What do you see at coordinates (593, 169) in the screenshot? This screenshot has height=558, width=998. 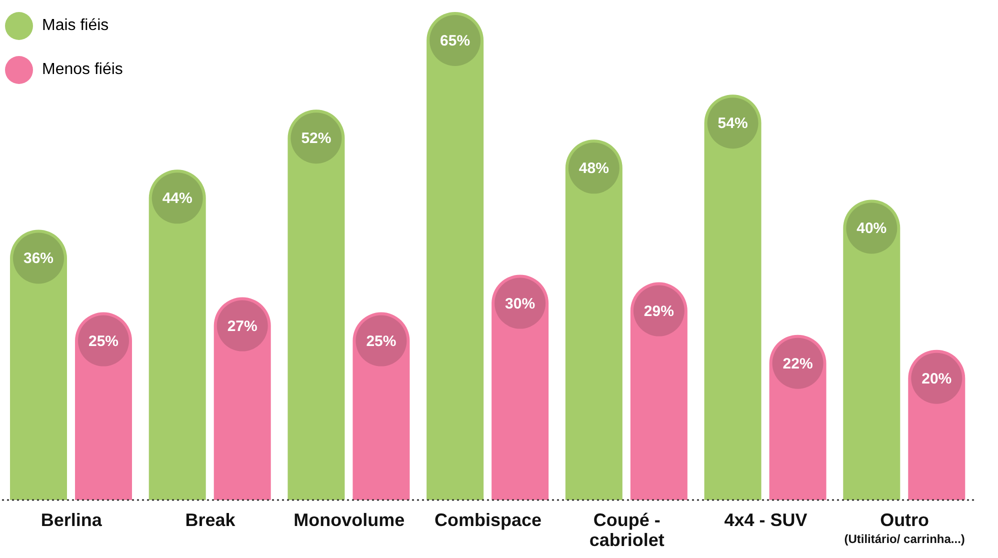 I see `data-label: 48%` at bounding box center [593, 169].